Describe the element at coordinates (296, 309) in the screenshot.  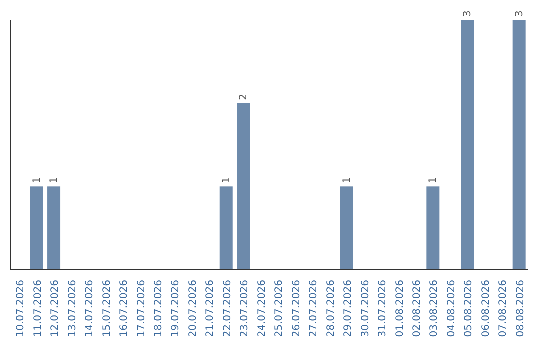
I see `x-tick-label: 26.07.2026` at that location.